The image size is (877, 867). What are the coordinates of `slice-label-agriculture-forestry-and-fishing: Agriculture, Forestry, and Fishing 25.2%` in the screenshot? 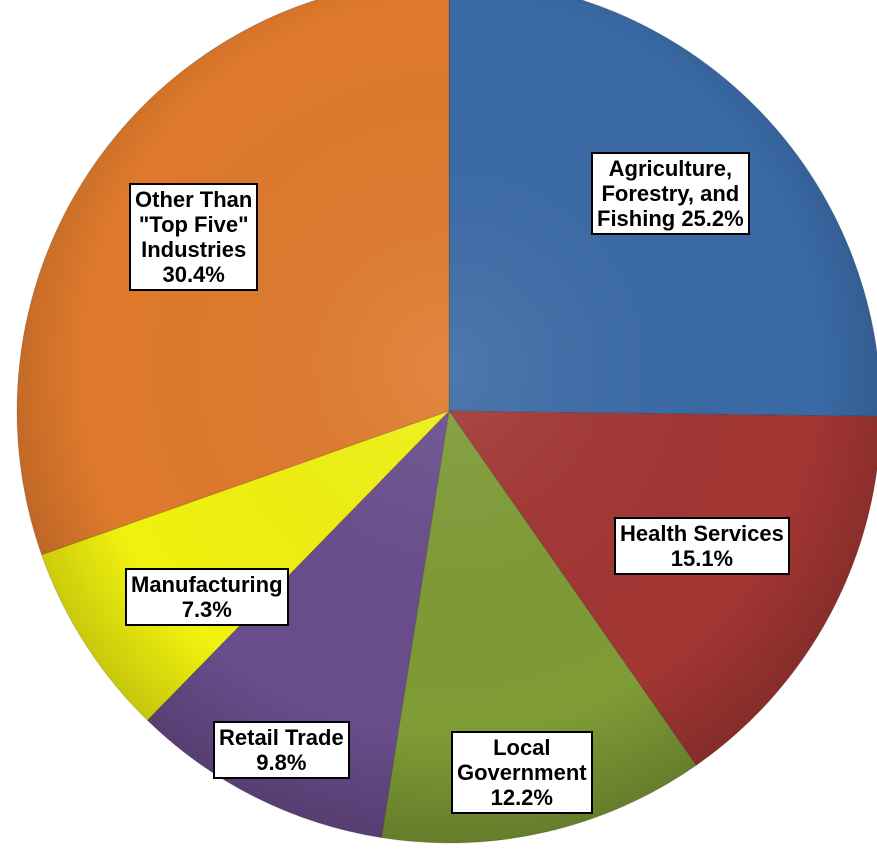 It's located at (670, 193).